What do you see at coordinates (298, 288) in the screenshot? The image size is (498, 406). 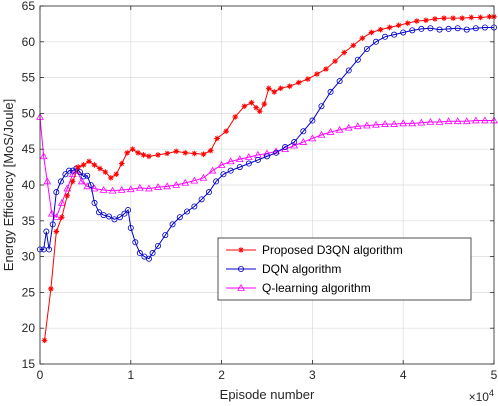 I see `legend-item: Q-learning algorithm` at bounding box center [298, 288].